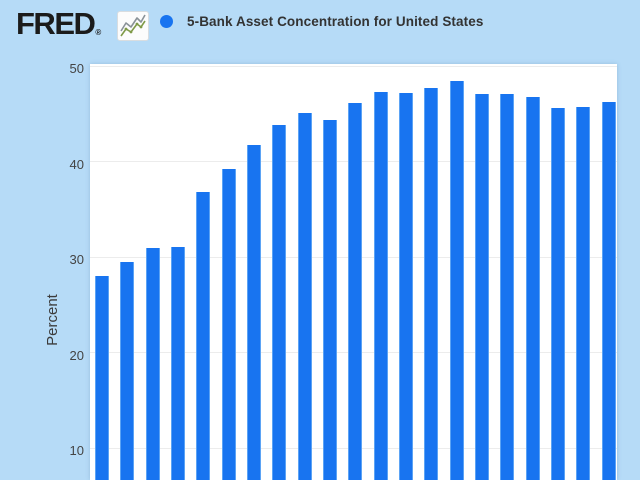 Image resolution: width=640 pixels, height=480 pixels. What do you see at coordinates (76, 259) in the screenshot?
I see `y-tick-label: 30` at bounding box center [76, 259].